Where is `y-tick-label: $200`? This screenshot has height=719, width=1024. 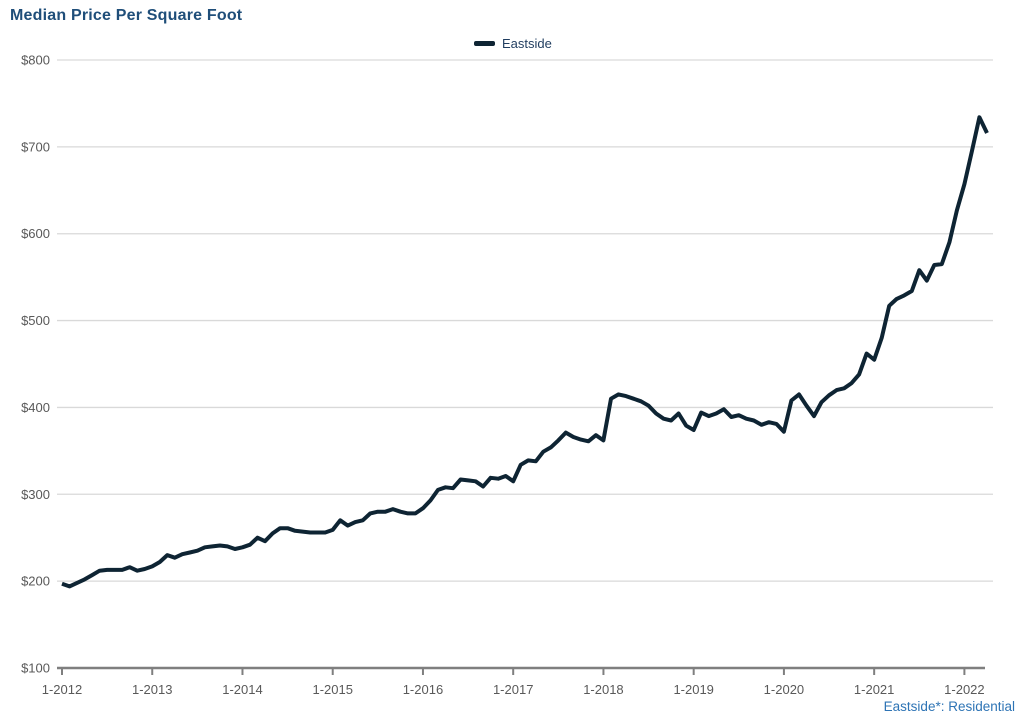 y-tick-label: $200 is located at coordinates (35, 581).